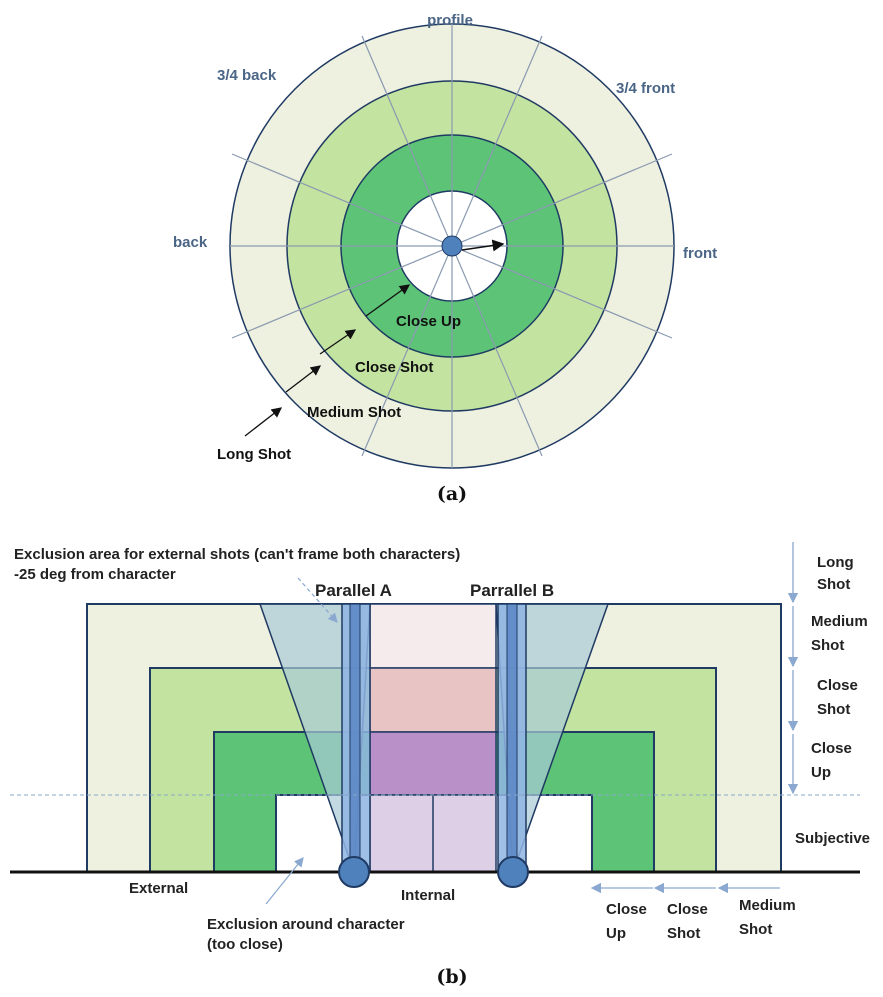  Describe the element at coordinates (837, 685) in the screenshot. I see `right-close-shot-1: Close` at that location.